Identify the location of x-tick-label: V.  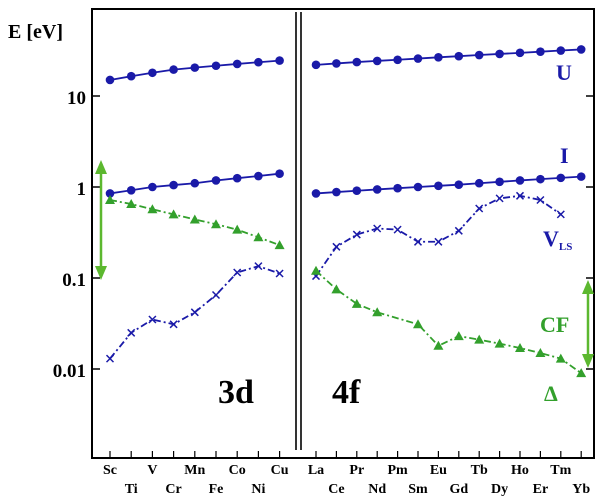
(152, 470).